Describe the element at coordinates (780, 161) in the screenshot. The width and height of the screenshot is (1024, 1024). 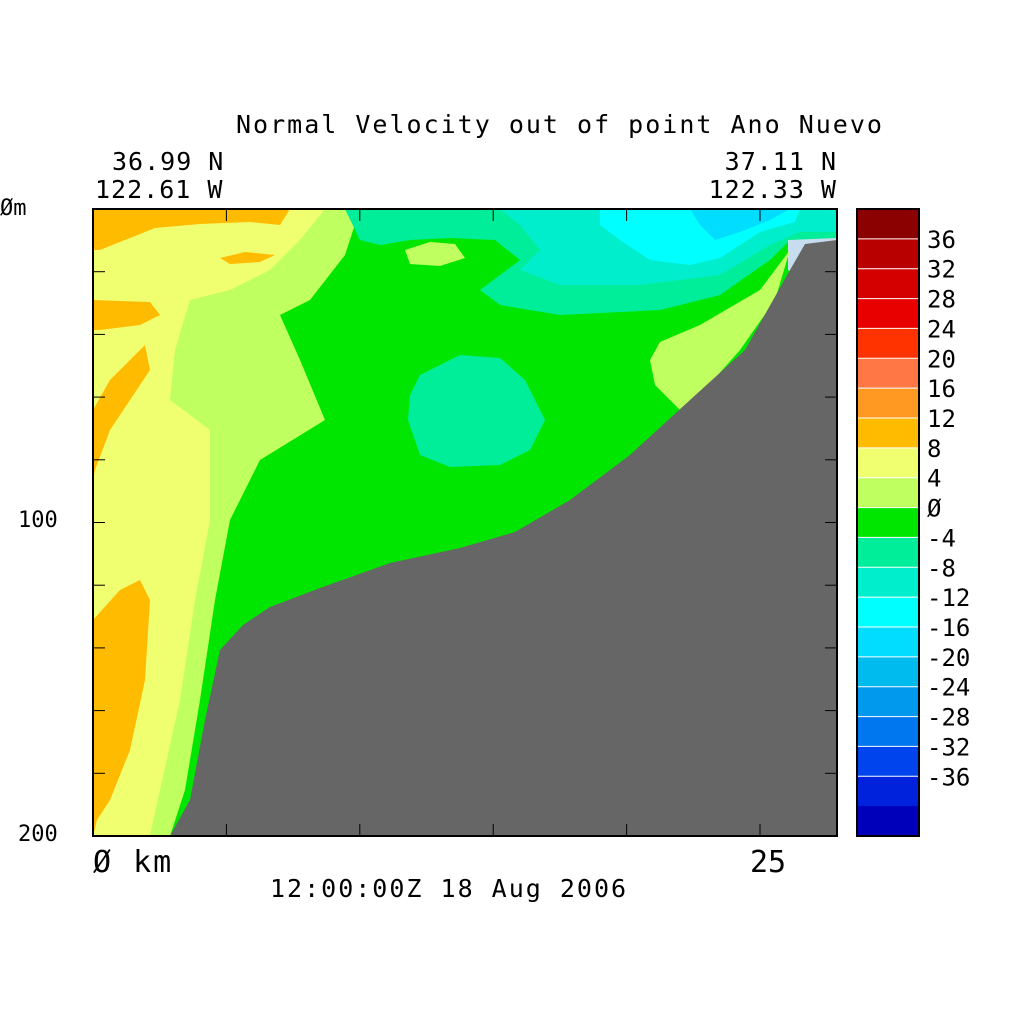
I see `right-latitude: 37.11 N` at that location.